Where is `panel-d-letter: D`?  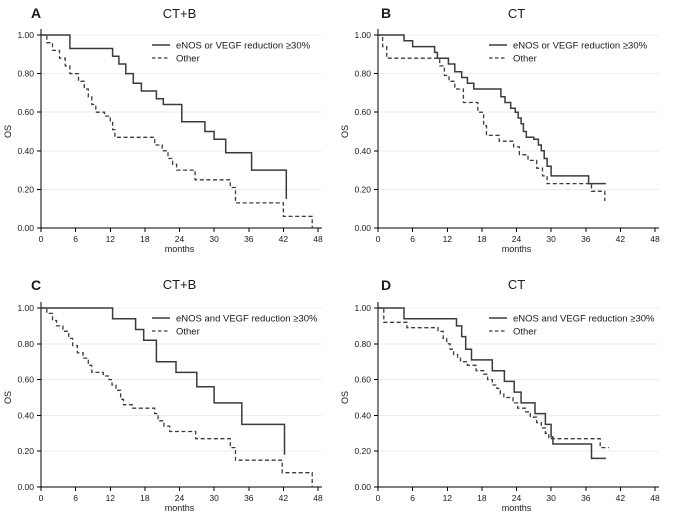
panel-d-letter: D is located at coordinates (386, 285).